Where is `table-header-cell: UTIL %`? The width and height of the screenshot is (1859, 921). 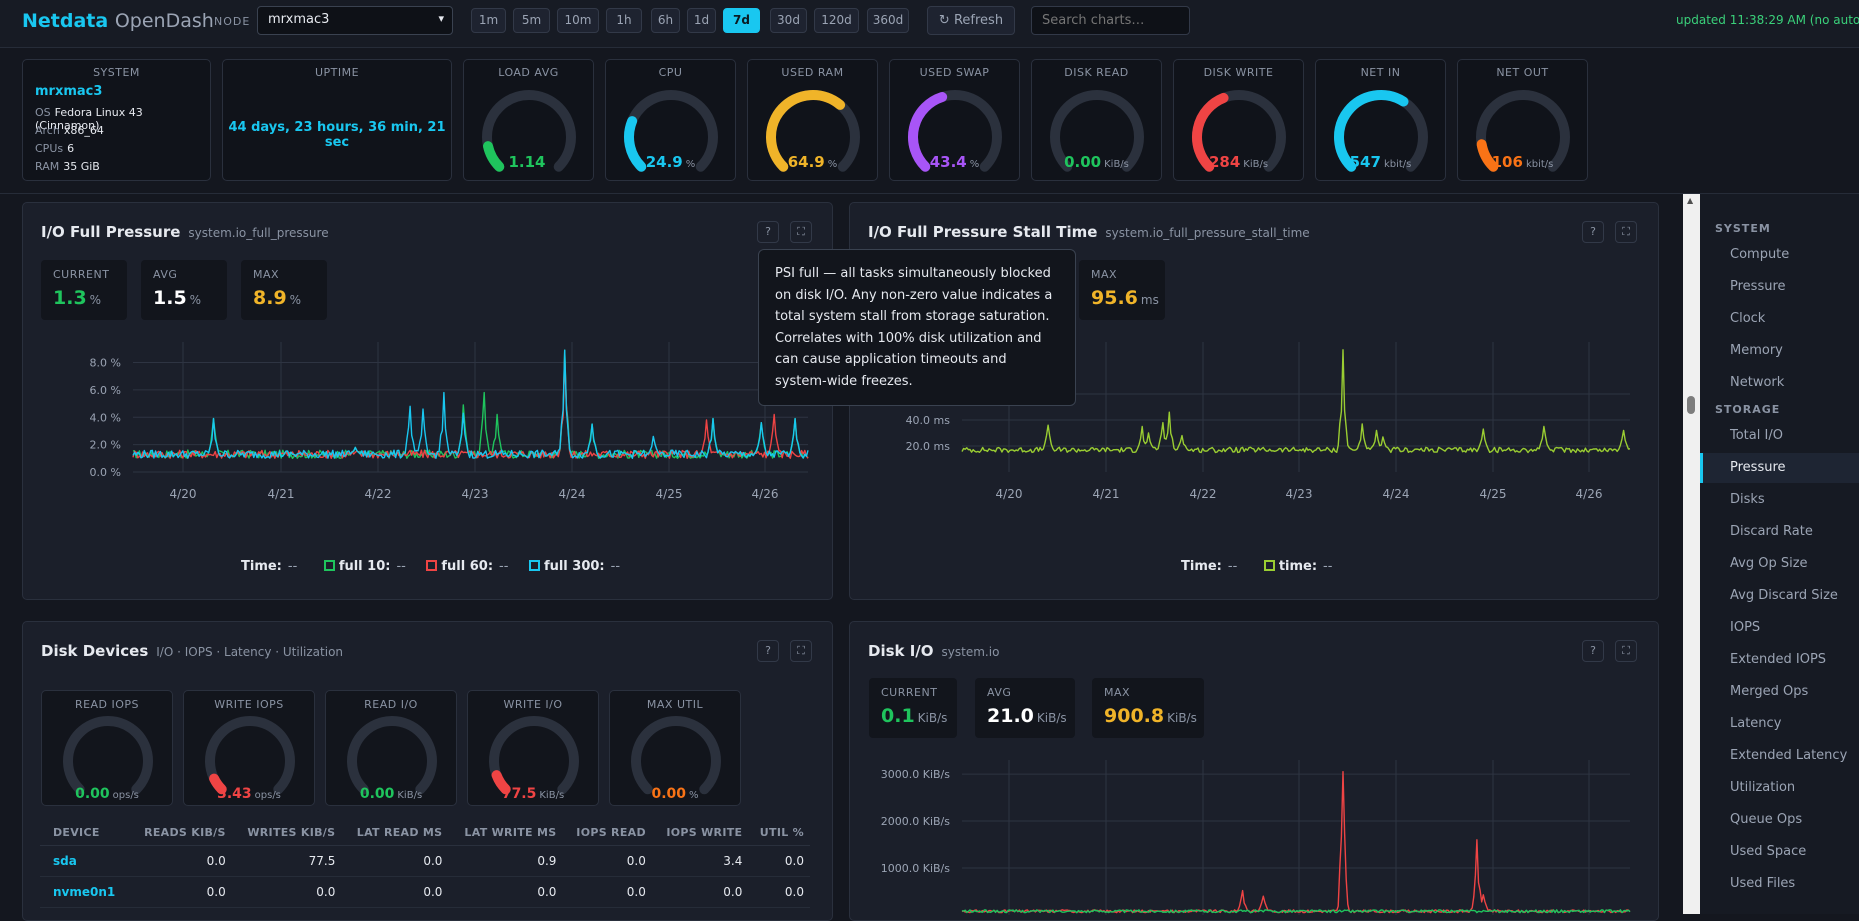
table-header-cell: UTIL % is located at coordinates (779, 833).